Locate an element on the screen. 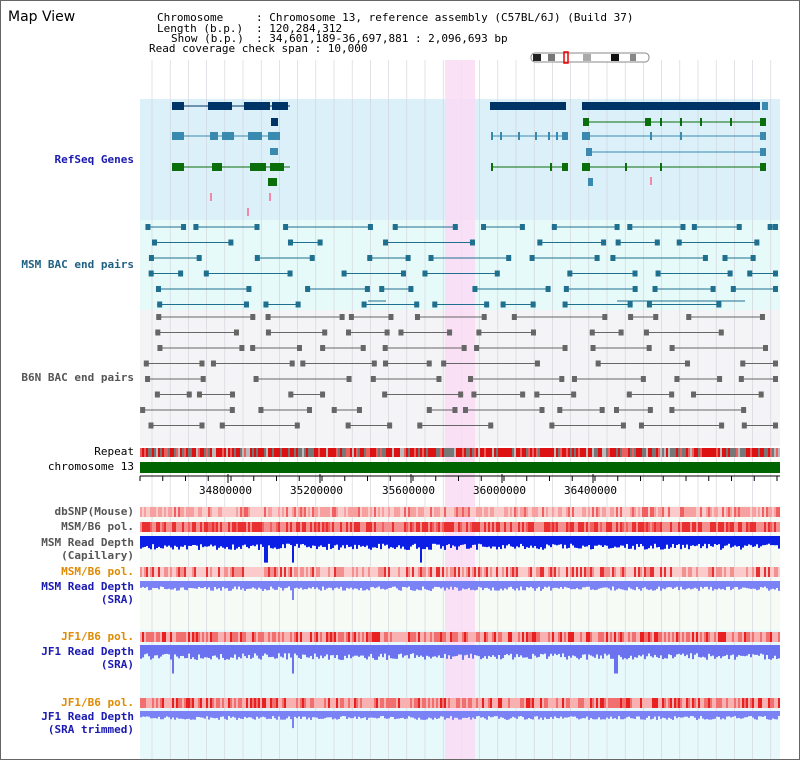  track-label-b6n-bac: B6N BAC end pairs is located at coordinates (77, 377).